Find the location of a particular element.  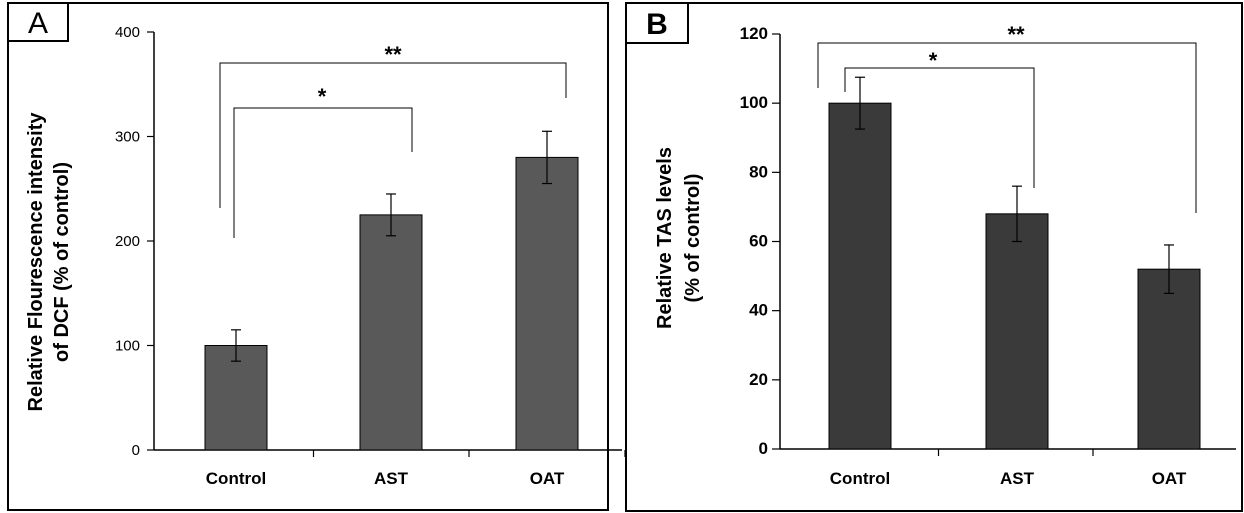

y-tick-label: 40 is located at coordinates (758, 310).